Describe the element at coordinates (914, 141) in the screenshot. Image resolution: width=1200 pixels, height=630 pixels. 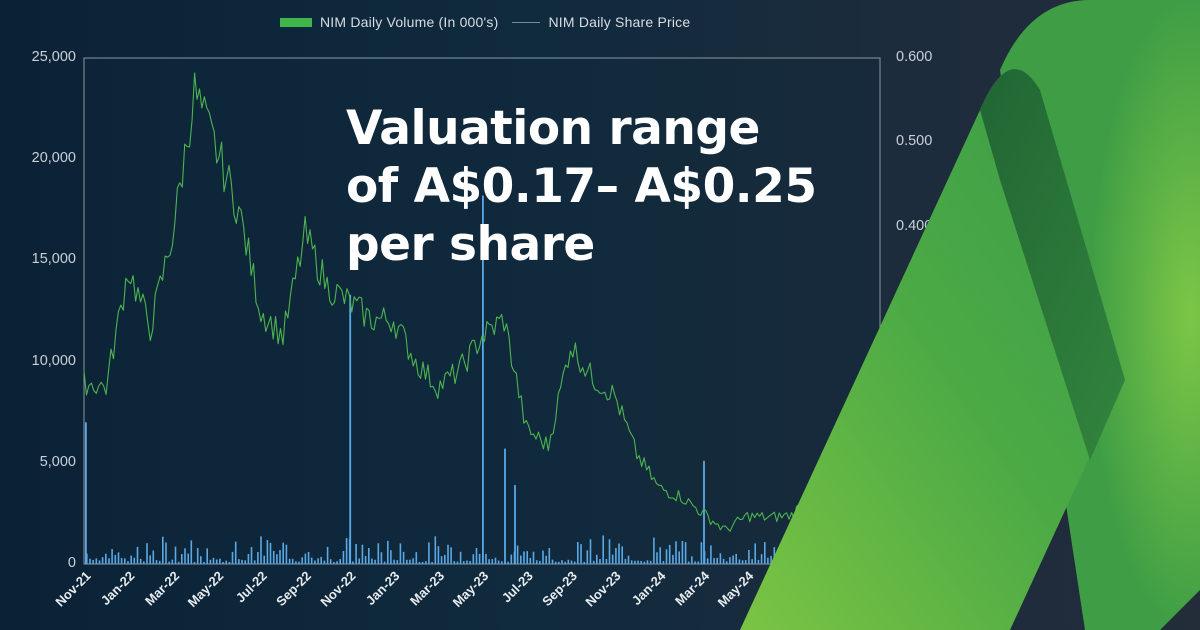
I see `right-axis-tick: 0.500` at that location.